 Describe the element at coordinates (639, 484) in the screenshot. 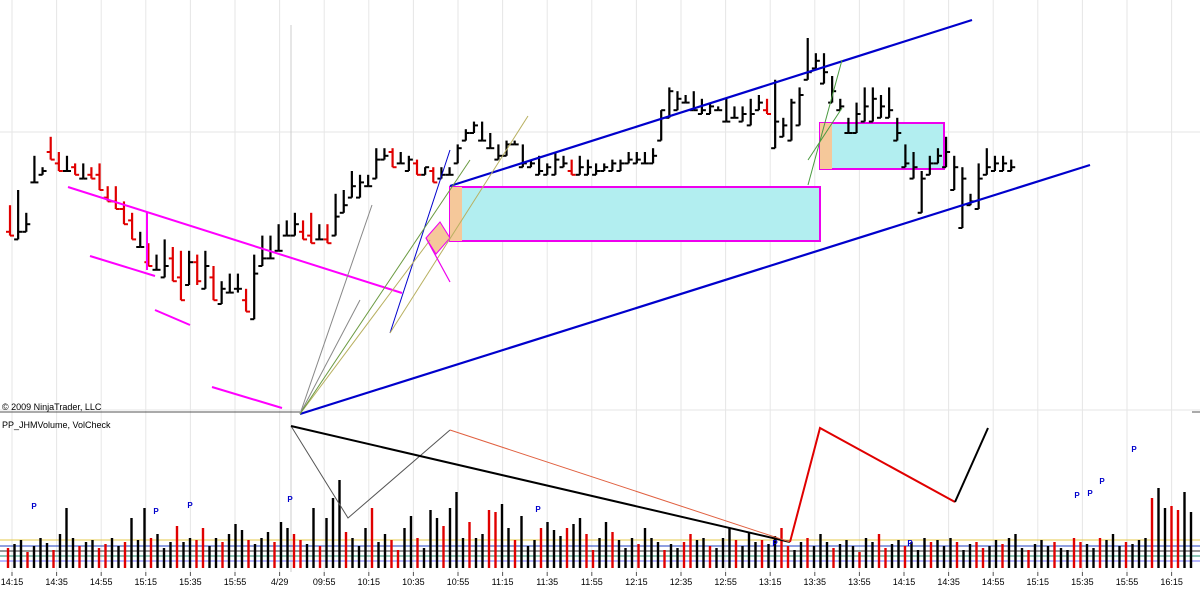

I see `volume-overlay-lines` at that location.